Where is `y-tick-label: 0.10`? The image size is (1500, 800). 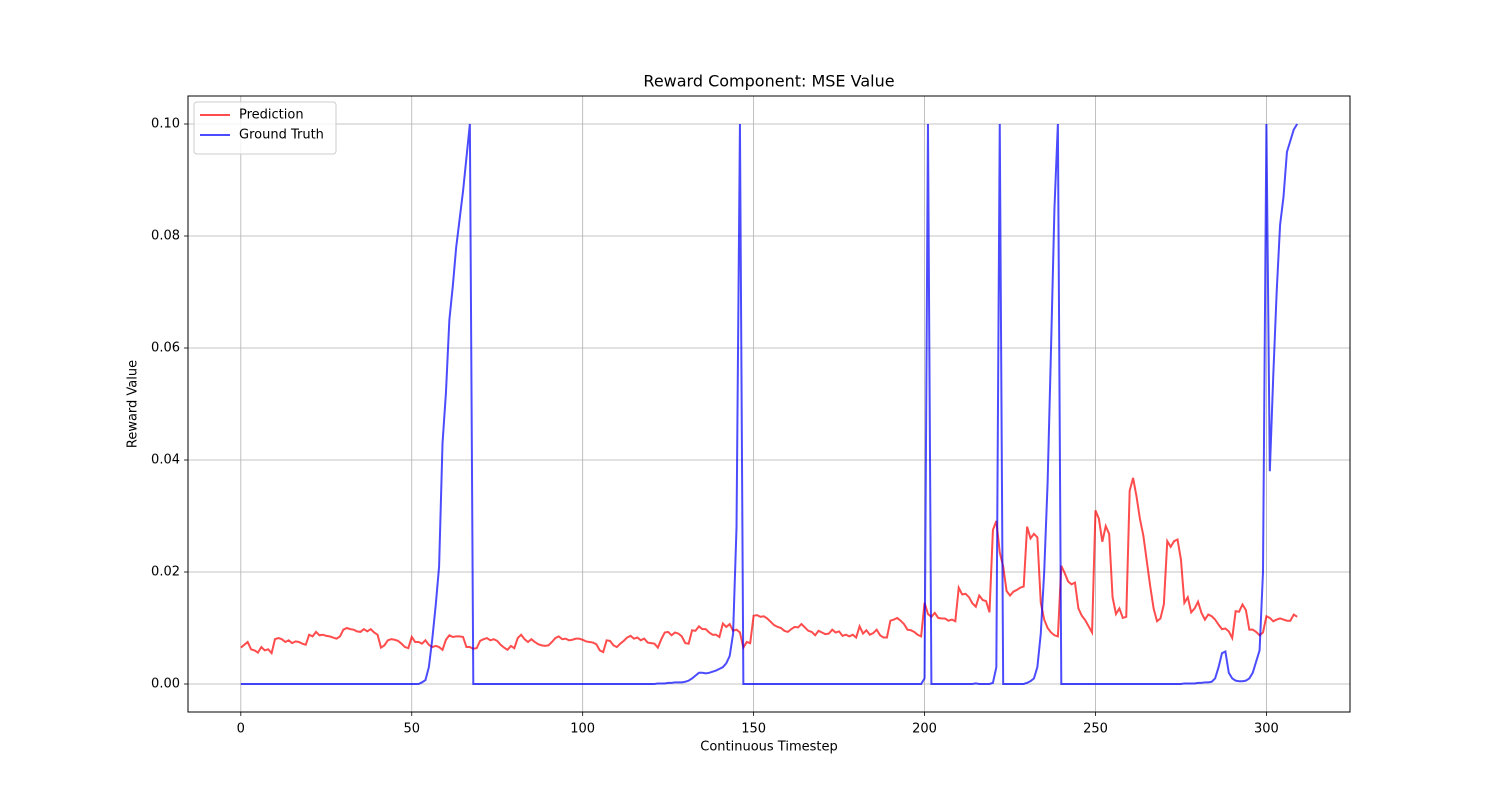 y-tick-label: 0.10 is located at coordinates (165, 124).